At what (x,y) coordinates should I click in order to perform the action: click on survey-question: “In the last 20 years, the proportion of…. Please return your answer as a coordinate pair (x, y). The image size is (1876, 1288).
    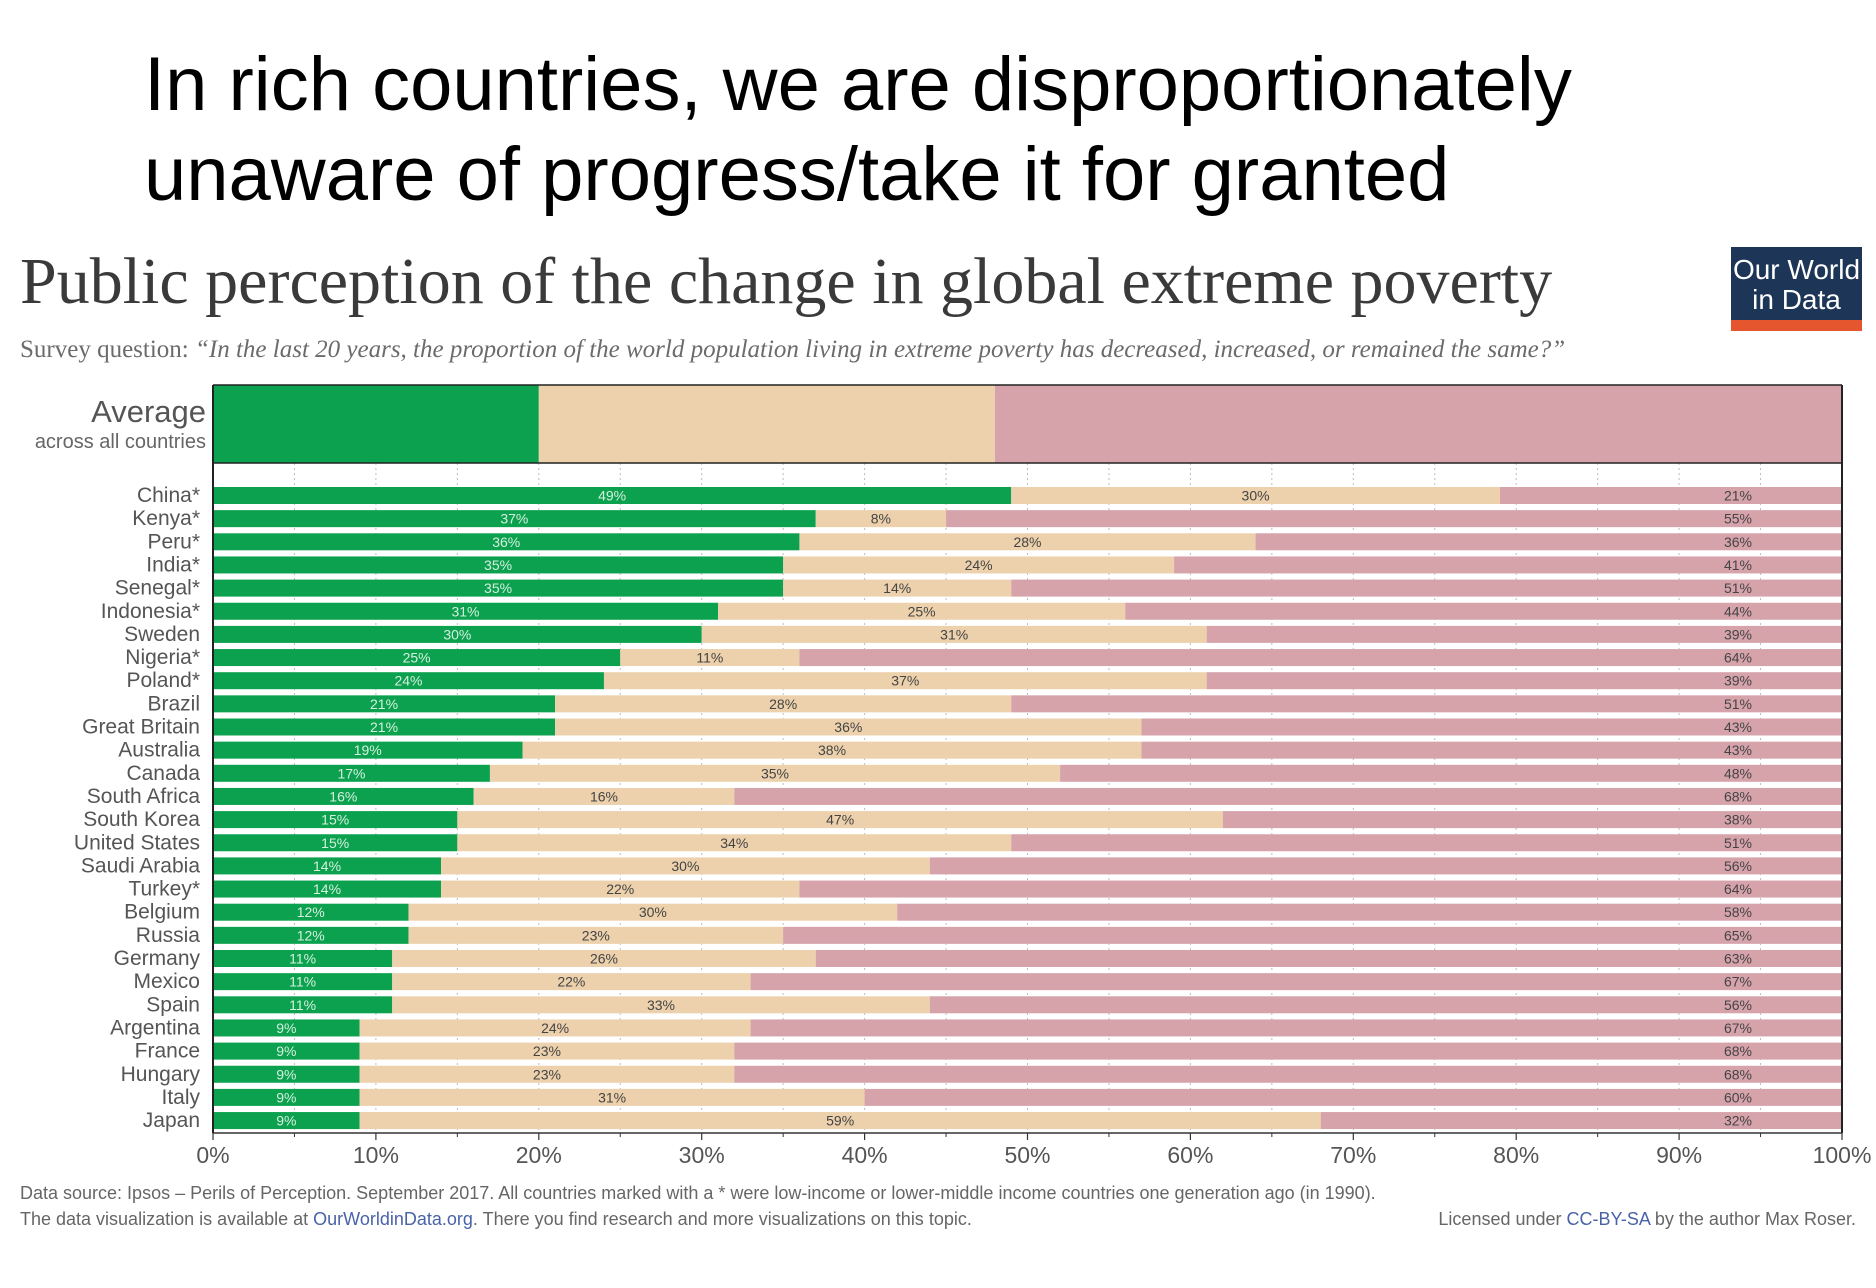
    Looking at the image, I should click on (880, 349).